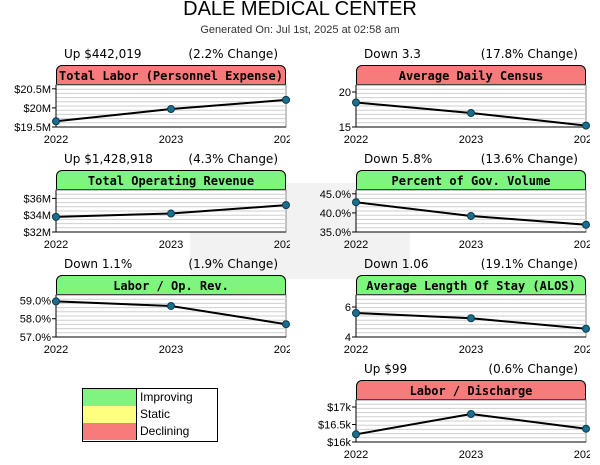 This screenshot has height=465, width=600. I want to click on legend-item-improving: Improving, so click(150, 397).